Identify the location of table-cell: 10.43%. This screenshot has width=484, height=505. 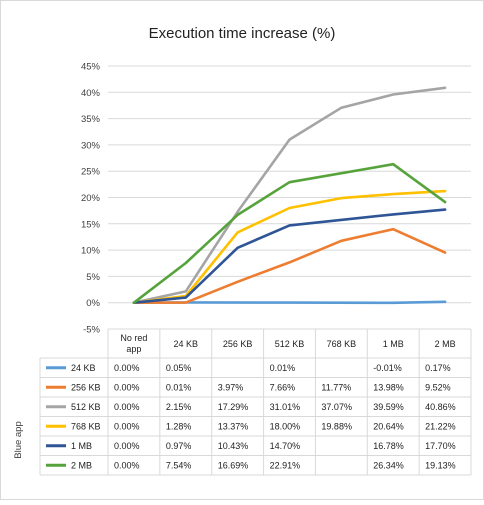
(233, 446).